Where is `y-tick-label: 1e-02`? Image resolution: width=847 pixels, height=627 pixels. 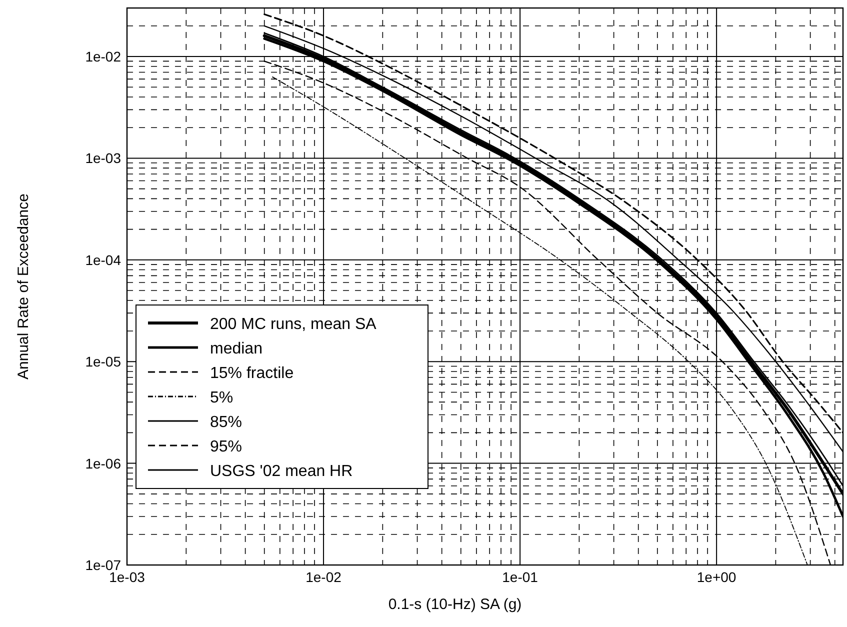 y-tick-label: 1e-02 is located at coordinates (103, 56).